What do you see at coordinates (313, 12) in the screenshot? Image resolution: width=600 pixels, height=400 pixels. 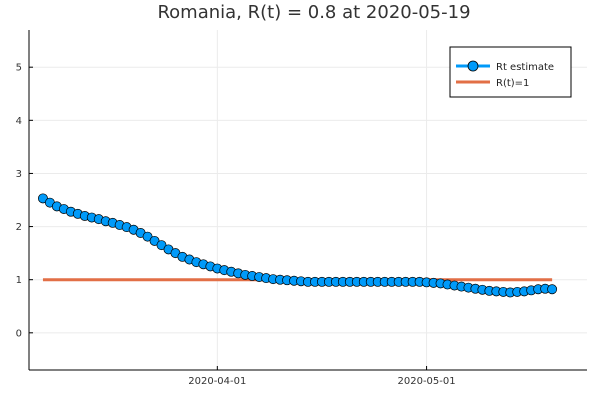 I see `chart-title: Romania, R(t) = 0.8 at 2020-05-19` at bounding box center [313, 12].